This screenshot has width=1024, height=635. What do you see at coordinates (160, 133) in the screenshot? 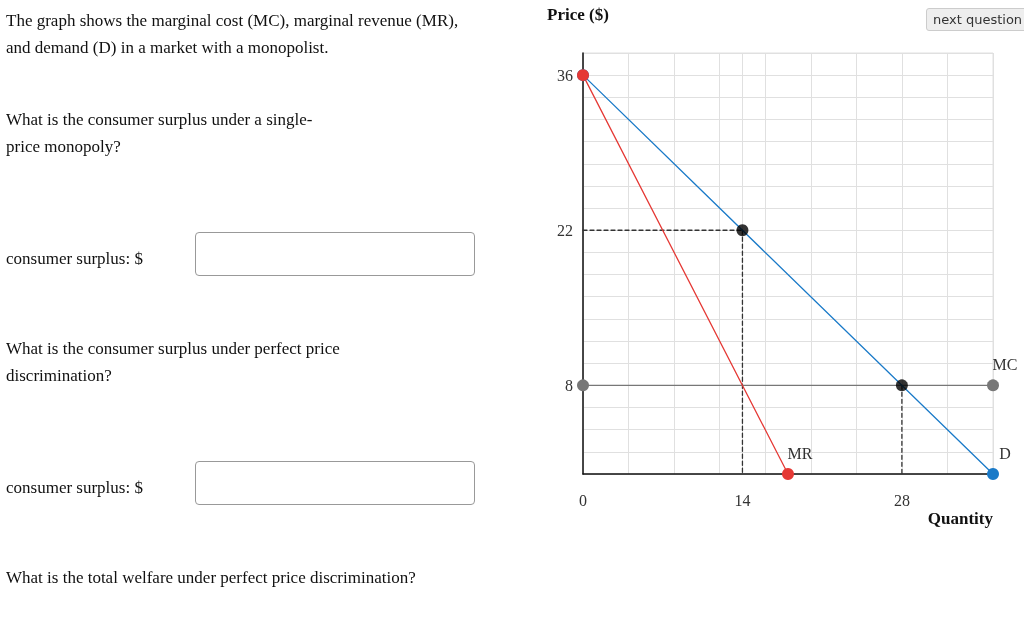
I see `text: What is the consumer surplus under a single-price monopoly?` at bounding box center [160, 133].